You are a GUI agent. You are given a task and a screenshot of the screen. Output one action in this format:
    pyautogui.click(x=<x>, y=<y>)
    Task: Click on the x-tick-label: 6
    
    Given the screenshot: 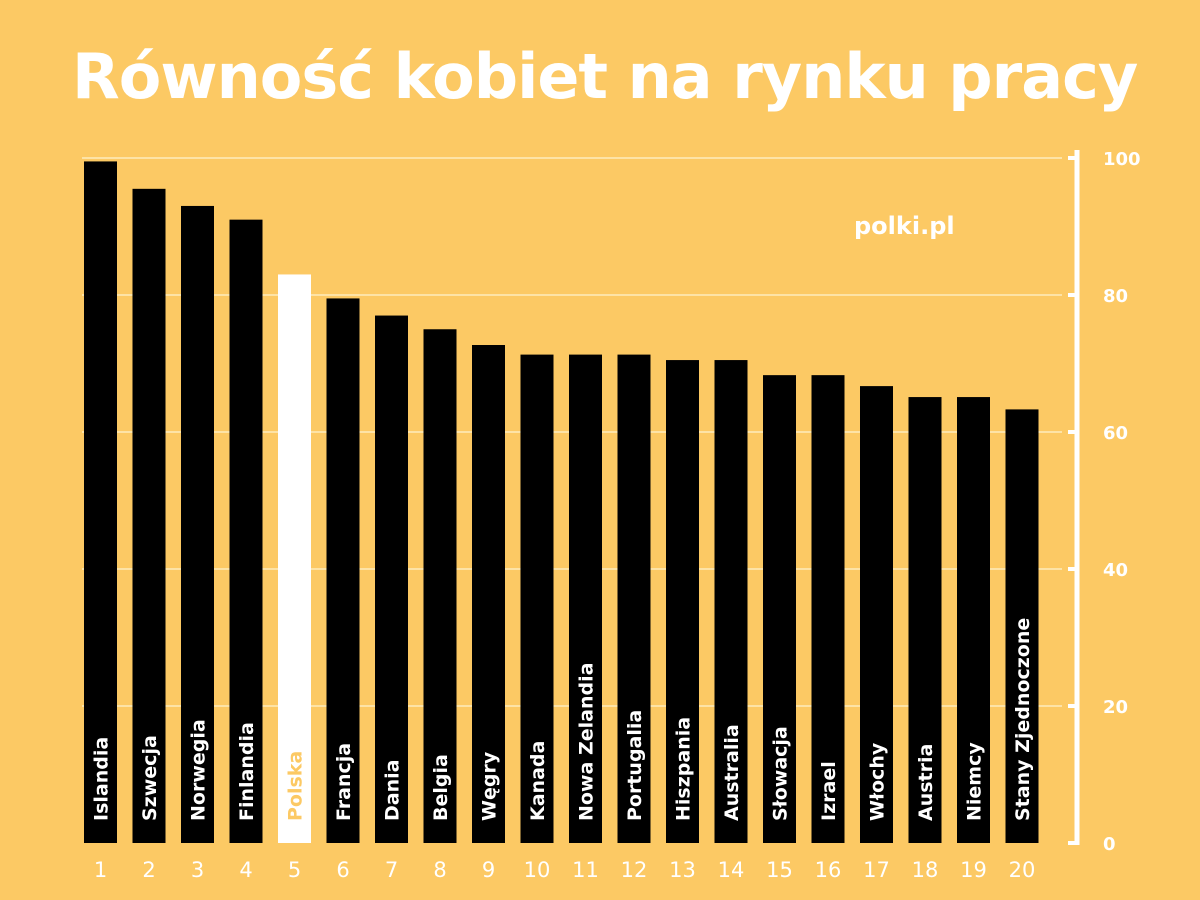 What is the action you would take?
    pyautogui.click(x=342, y=870)
    